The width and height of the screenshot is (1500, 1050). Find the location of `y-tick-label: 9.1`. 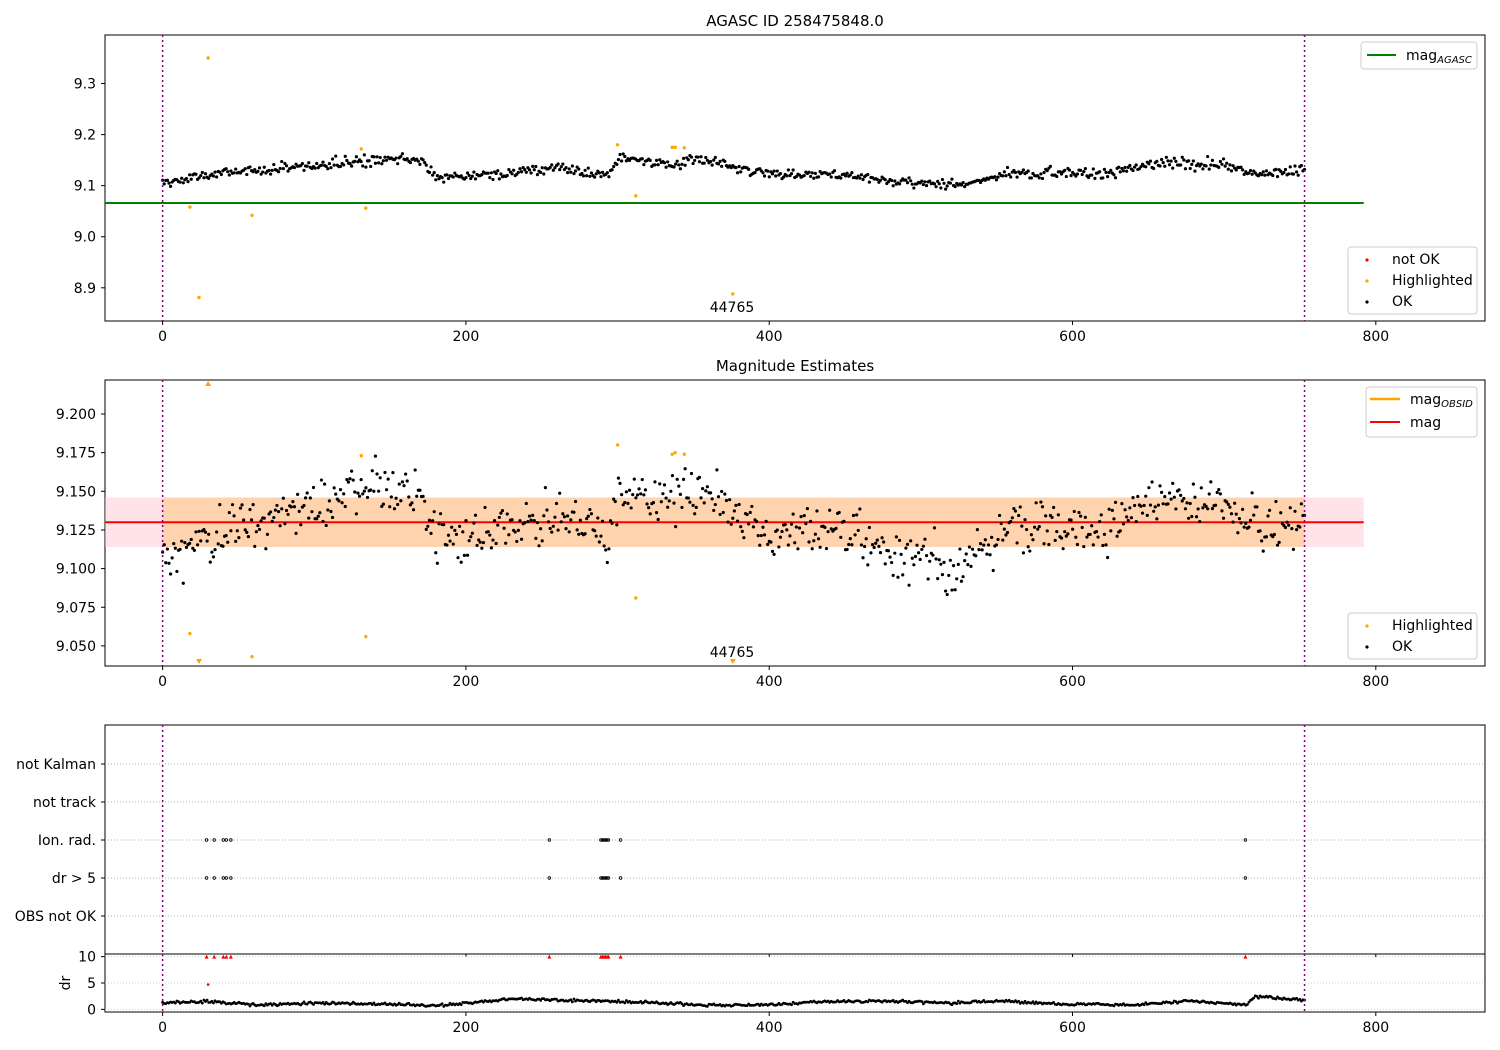

y-tick-label: 9.1 is located at coordinates (85, 187).